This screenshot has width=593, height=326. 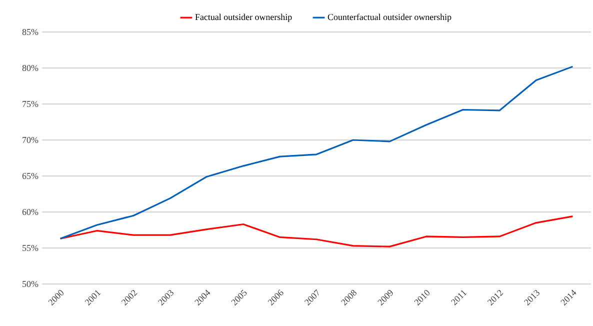 What do you see at coordinates (390, 18) in the screenshot?
I see `legend-label: Counterfactual outsider ownership` at bounding box center [390, 18].